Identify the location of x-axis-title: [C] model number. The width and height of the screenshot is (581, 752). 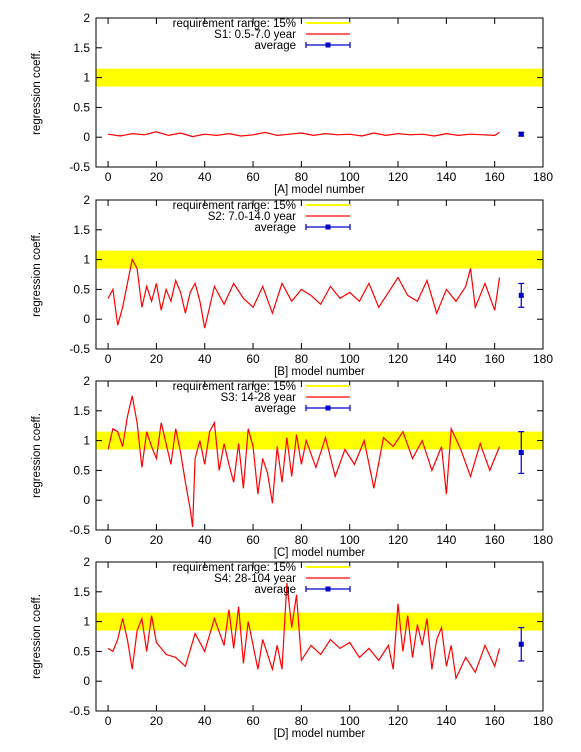
(320, 553).